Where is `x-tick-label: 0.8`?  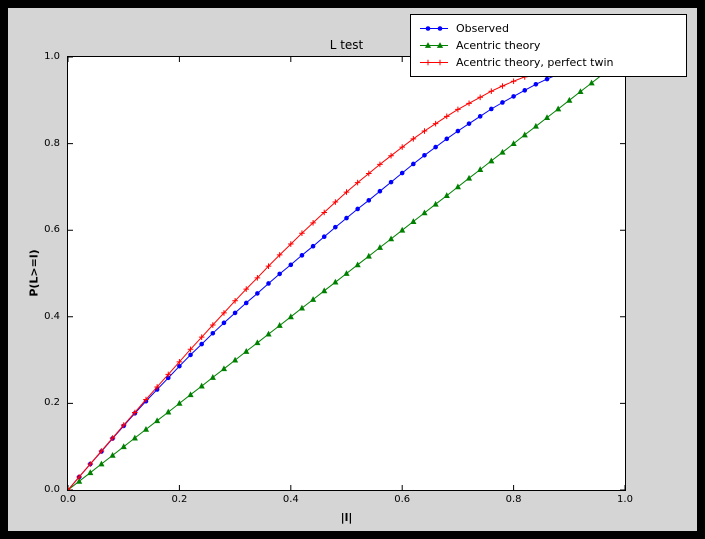 x-tick-label: 0.8 is located at coordinates (513, 499).